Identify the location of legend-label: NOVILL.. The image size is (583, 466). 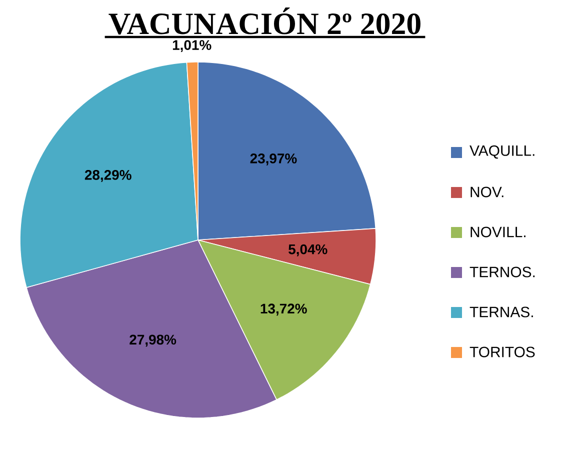
(498, 232).